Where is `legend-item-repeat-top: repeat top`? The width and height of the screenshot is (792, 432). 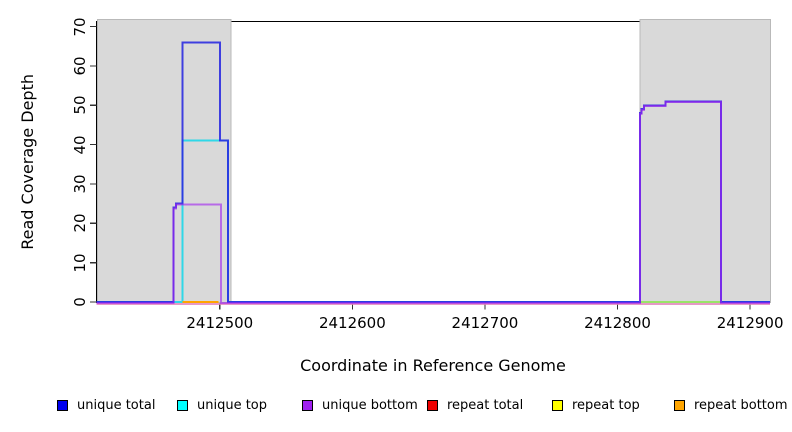 legend-item-repeat-top: repeat top is located at coordinates (596, 405).